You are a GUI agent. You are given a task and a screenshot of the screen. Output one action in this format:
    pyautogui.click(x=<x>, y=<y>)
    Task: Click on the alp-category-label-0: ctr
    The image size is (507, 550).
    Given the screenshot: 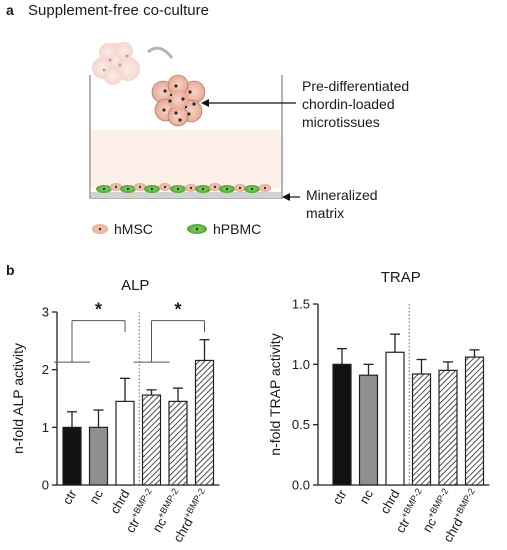 What is the action you would take?
    pyautogui.click(x=69, y=496)
    